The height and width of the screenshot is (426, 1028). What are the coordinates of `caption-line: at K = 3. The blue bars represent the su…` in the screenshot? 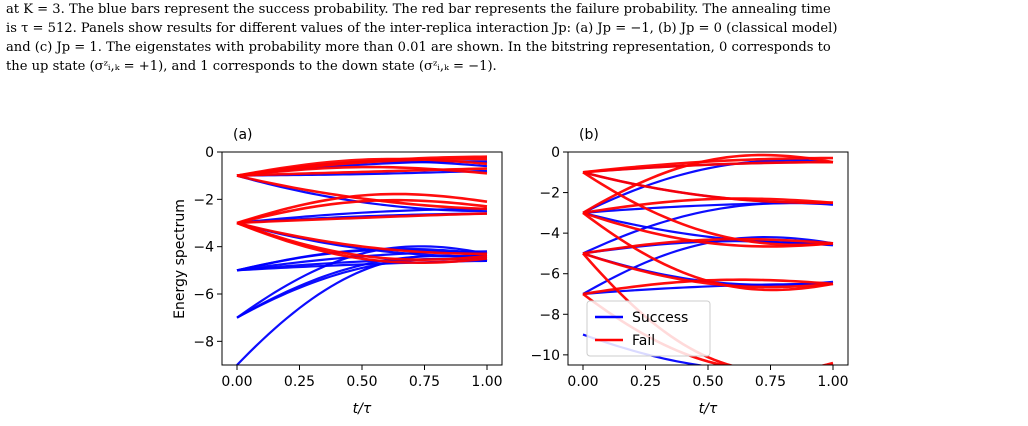 It's located at (418, 9).